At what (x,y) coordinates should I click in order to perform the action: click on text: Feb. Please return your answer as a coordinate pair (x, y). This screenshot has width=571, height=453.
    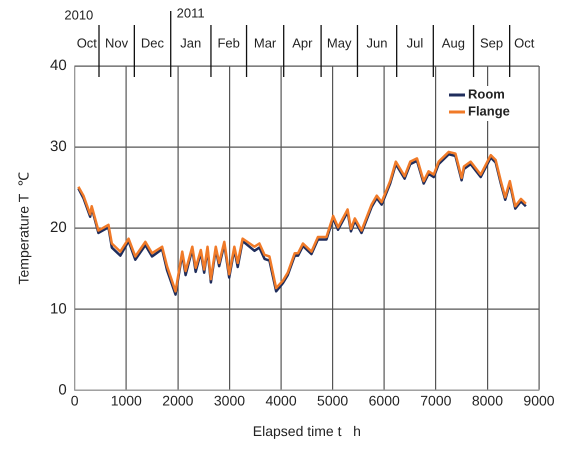
    Looking at the image, I should click on (228, 43).